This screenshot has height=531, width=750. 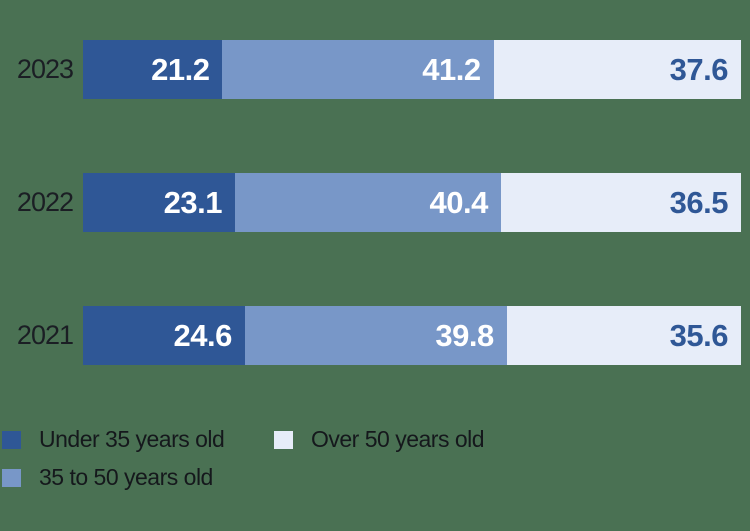 What do you see at coordinates (180, 69) in the screenshot?
I see `segment-value: 21.2` at bounding box center [180, 69].